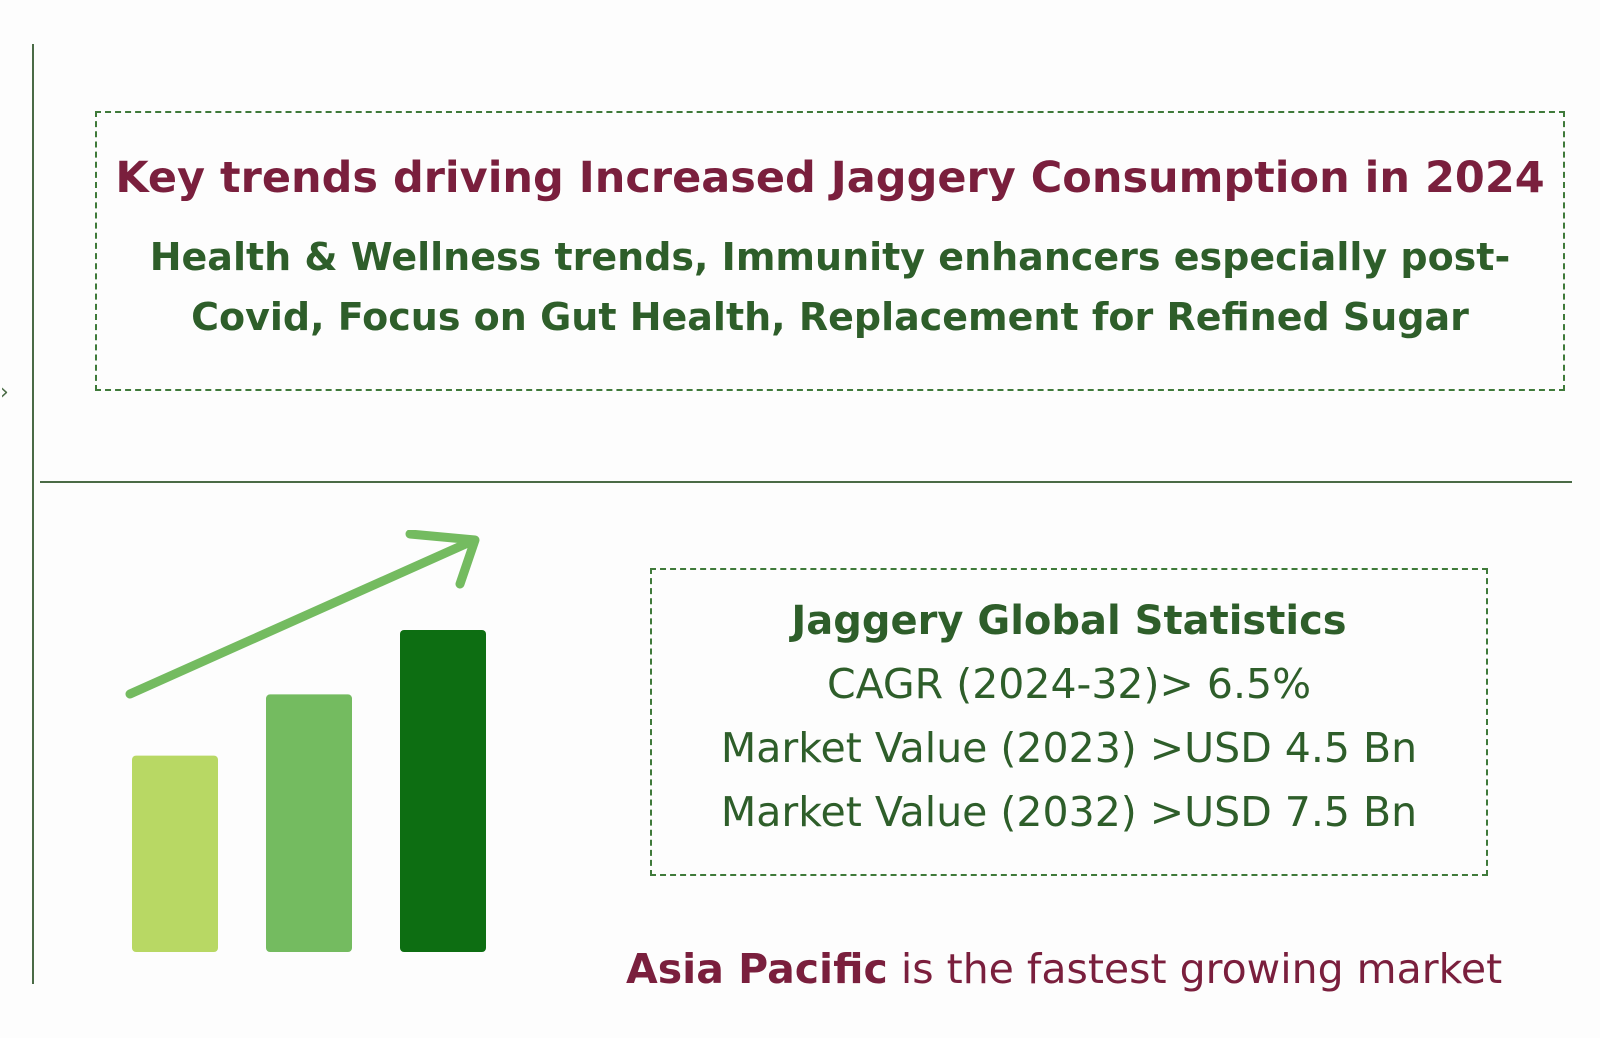 Image resolution: width=1600 pixels, height=1038 pixels. Describe the element at coordinates (4, 392) in the screenshot. I see `left-edge-arrow-icon: ›` at that location.